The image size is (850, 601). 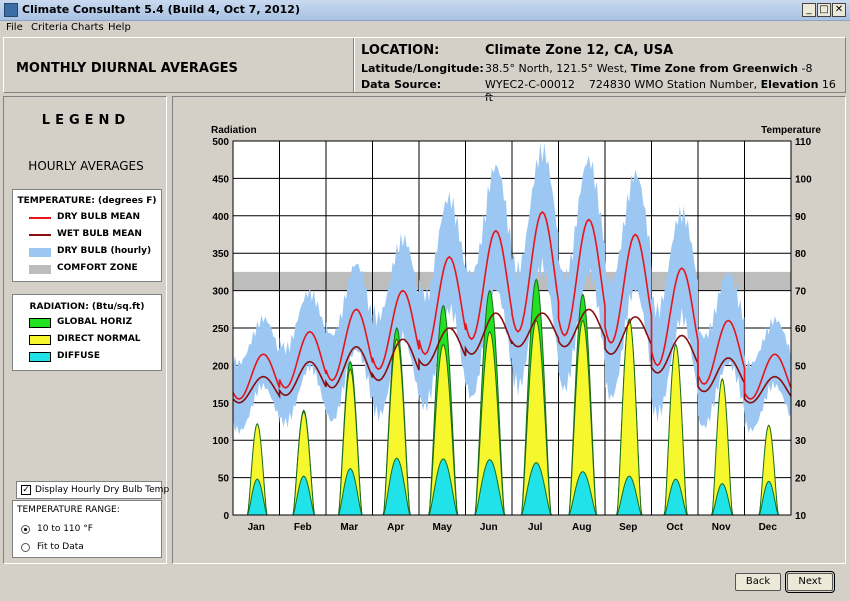 What do you see at coordinates (660, 91) in the screenshot?
I see `elevation-value: 16 ft` at bounding box center [660, 91].